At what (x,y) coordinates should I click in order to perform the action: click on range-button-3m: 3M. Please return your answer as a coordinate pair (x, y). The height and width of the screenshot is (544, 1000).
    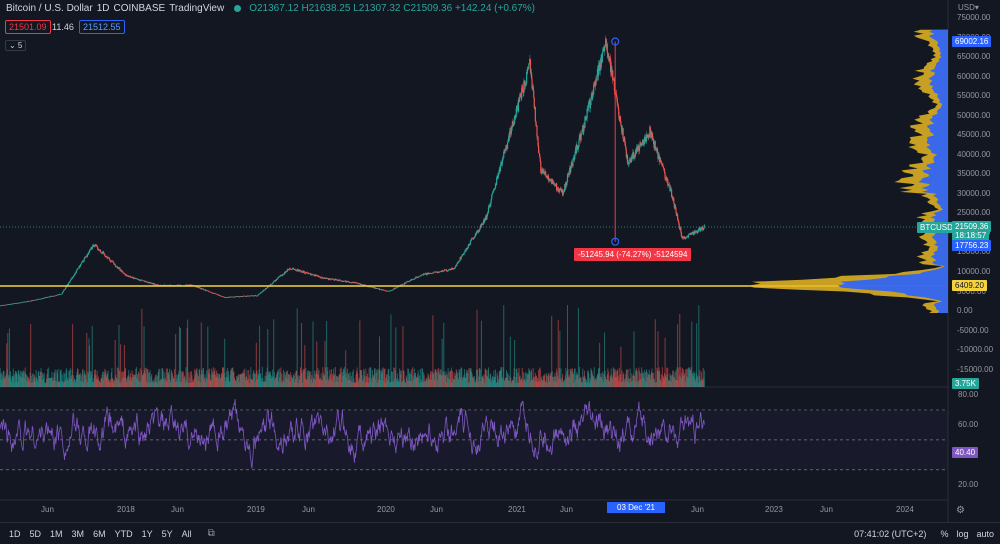
    Looking at the image, I should click on (78, 534).